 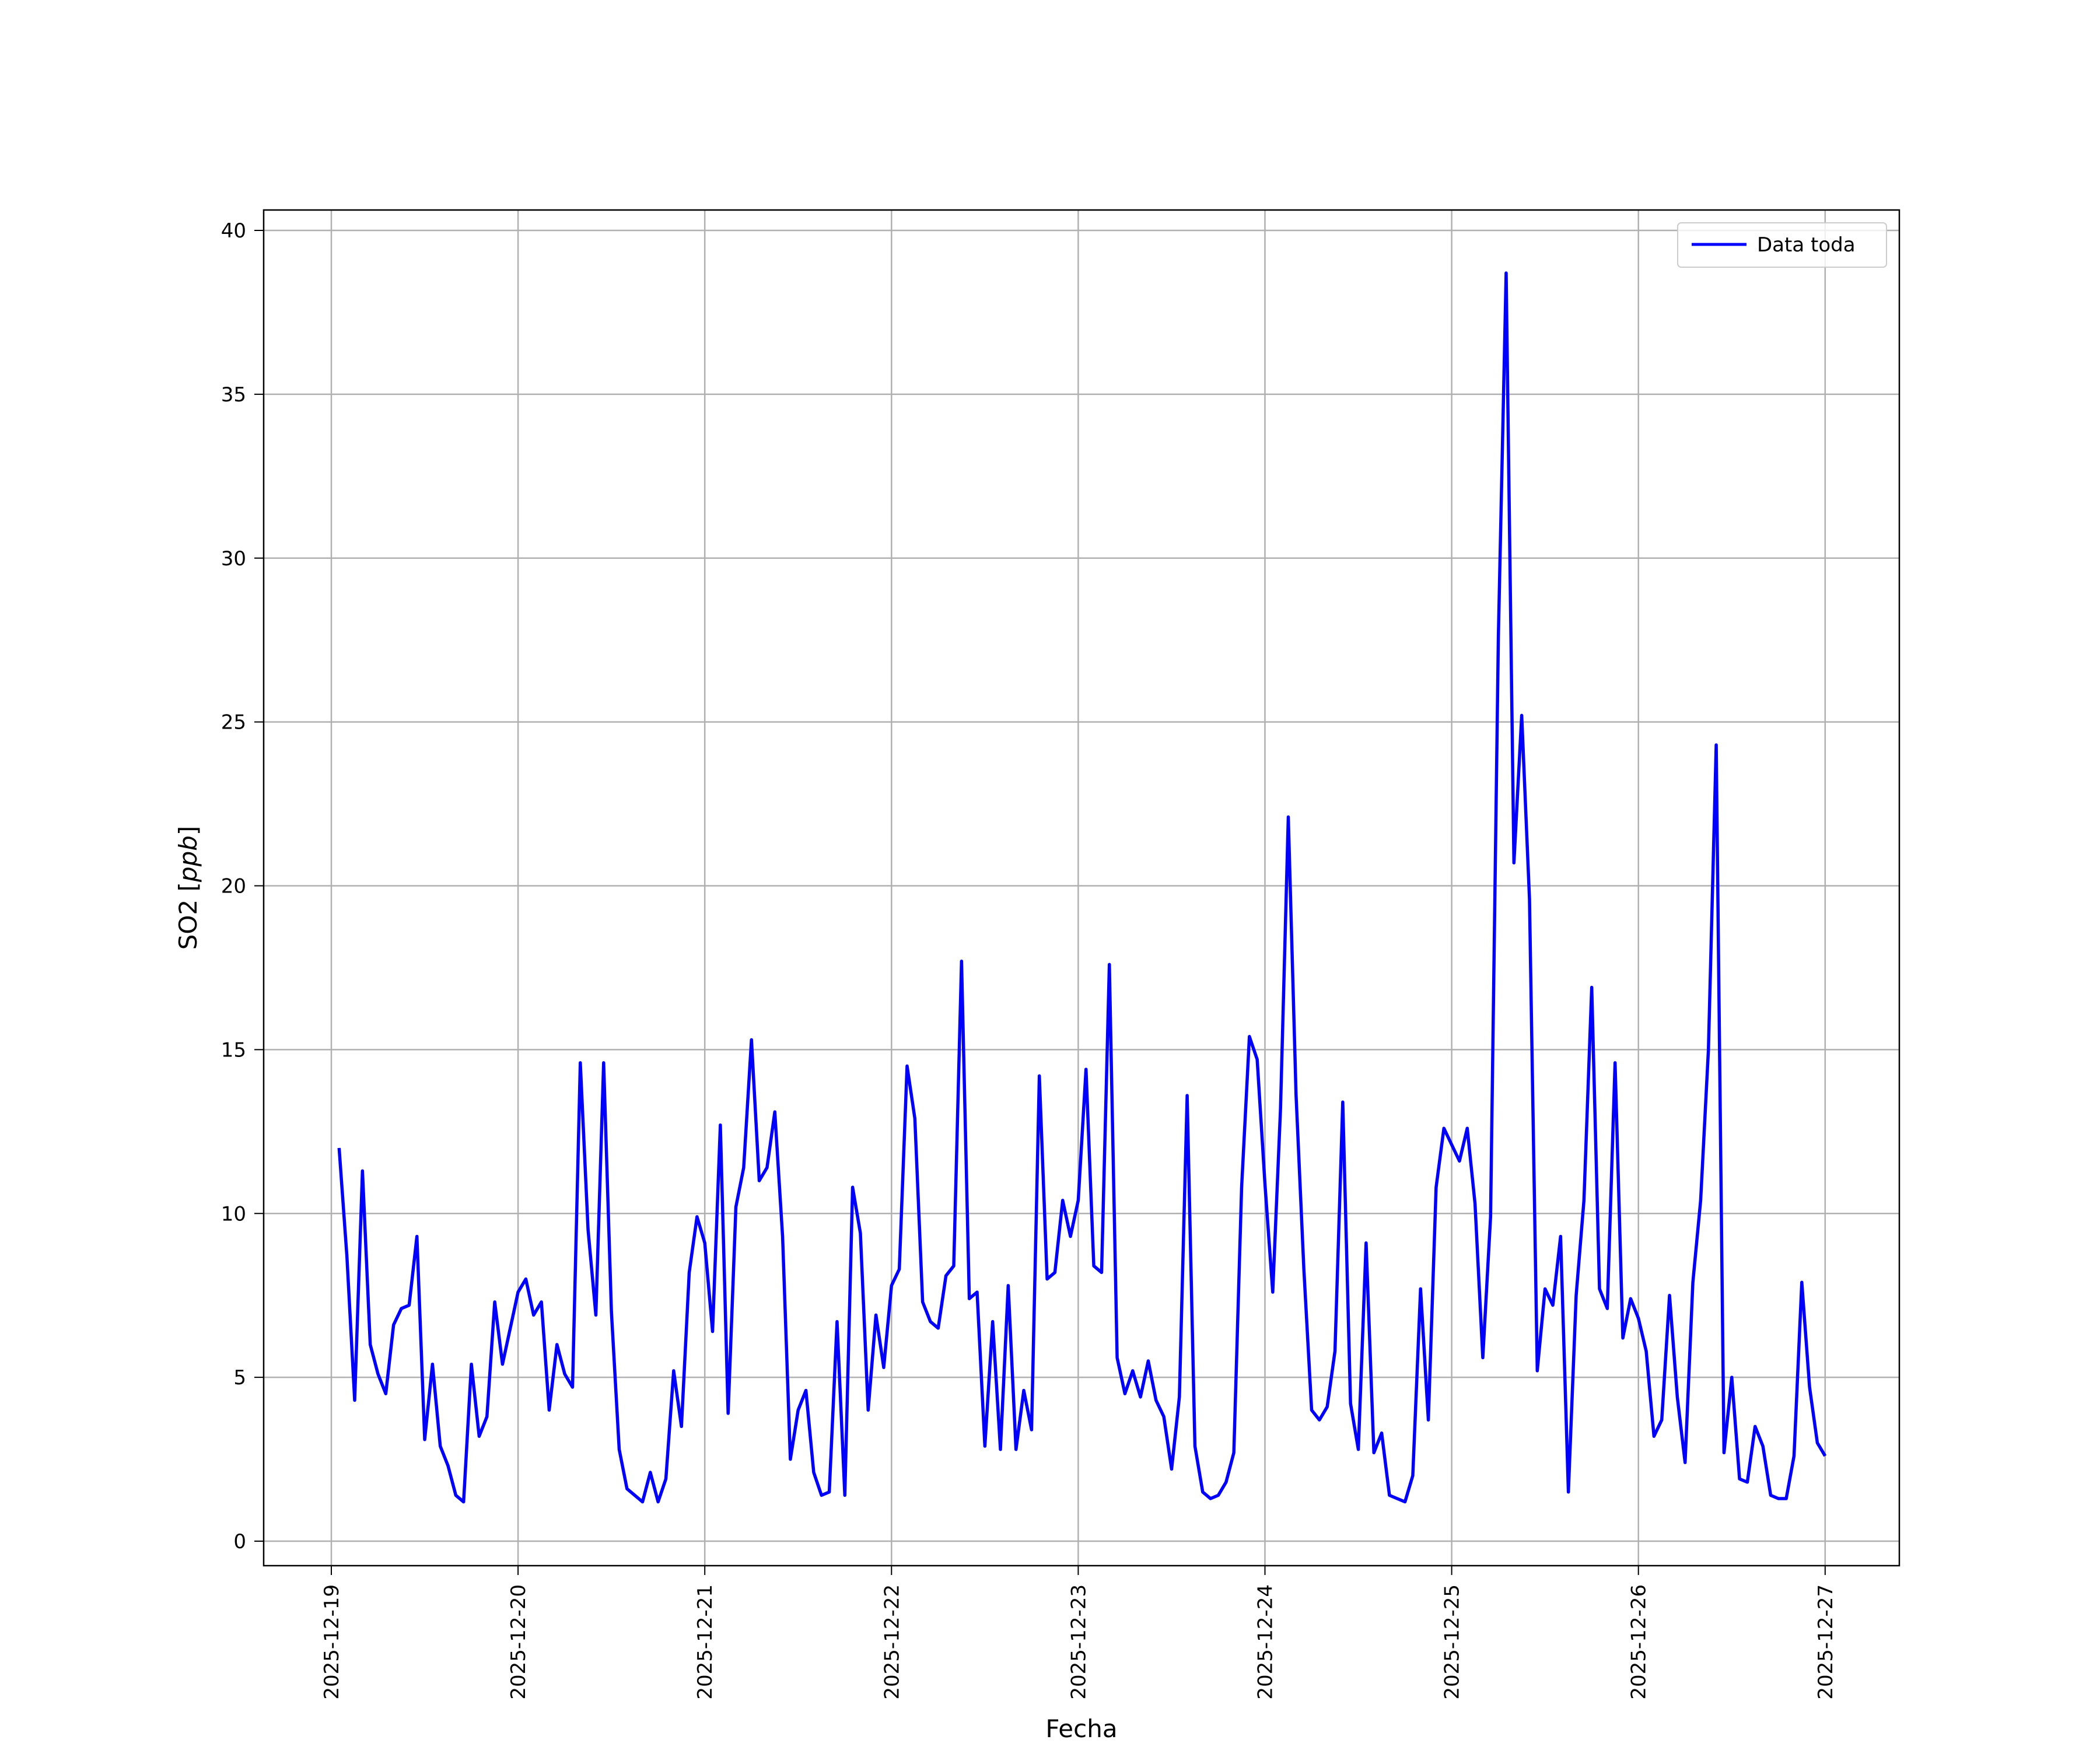 What do you see at coordinates (1266, 1642) in the screenshot?
I see `x-tick-label: 2025-12-24` at bounding box center [1266, 1642].